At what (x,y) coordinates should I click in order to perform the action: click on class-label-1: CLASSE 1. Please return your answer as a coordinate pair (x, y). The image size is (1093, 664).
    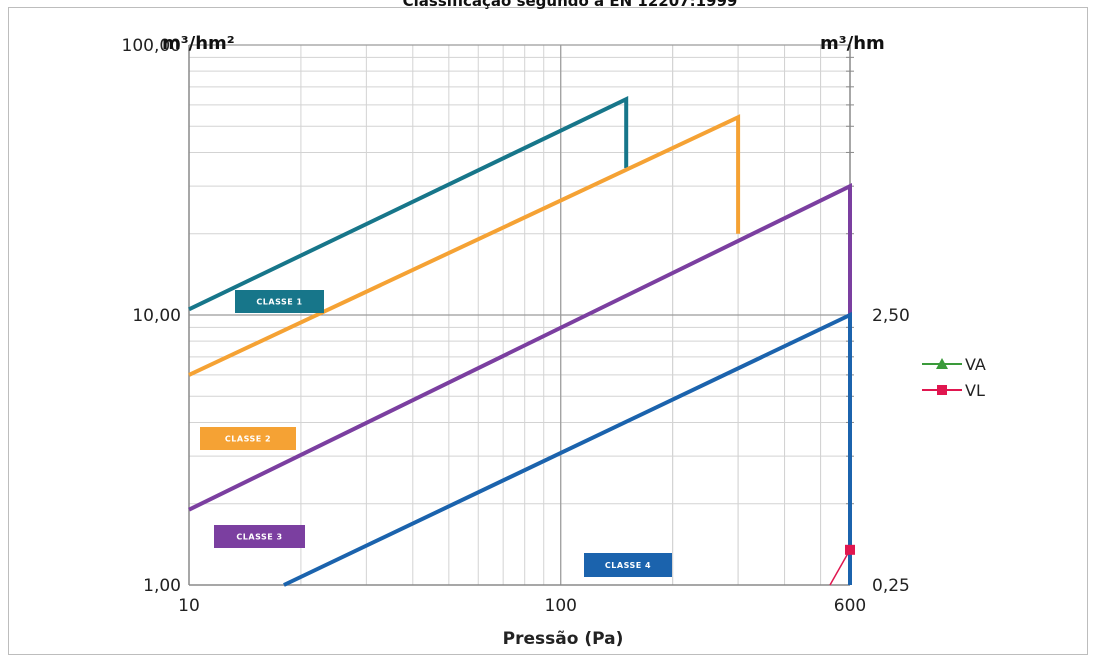
    Looking at the image, I should click on (279, 302).